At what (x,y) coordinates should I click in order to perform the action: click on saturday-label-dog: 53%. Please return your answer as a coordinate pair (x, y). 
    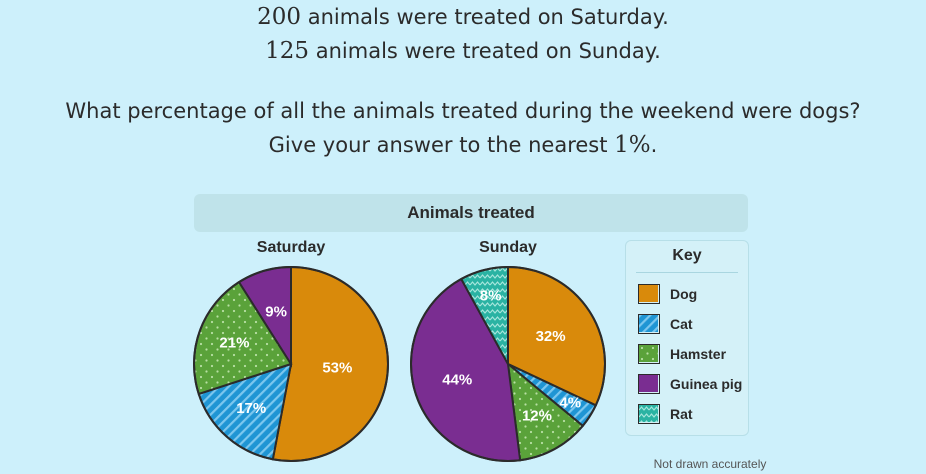
    Looking at the image, I should click on (337, 367).